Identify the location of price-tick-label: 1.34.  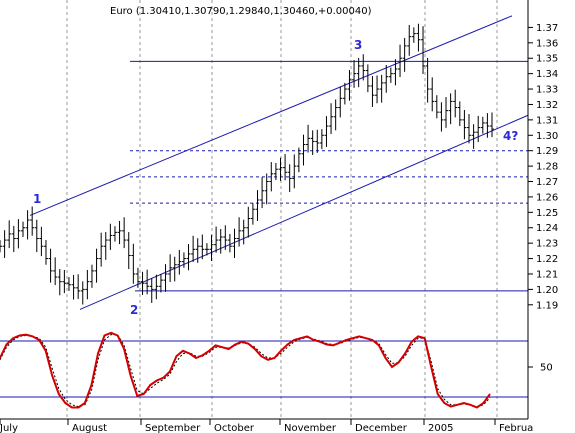
(547, 74).